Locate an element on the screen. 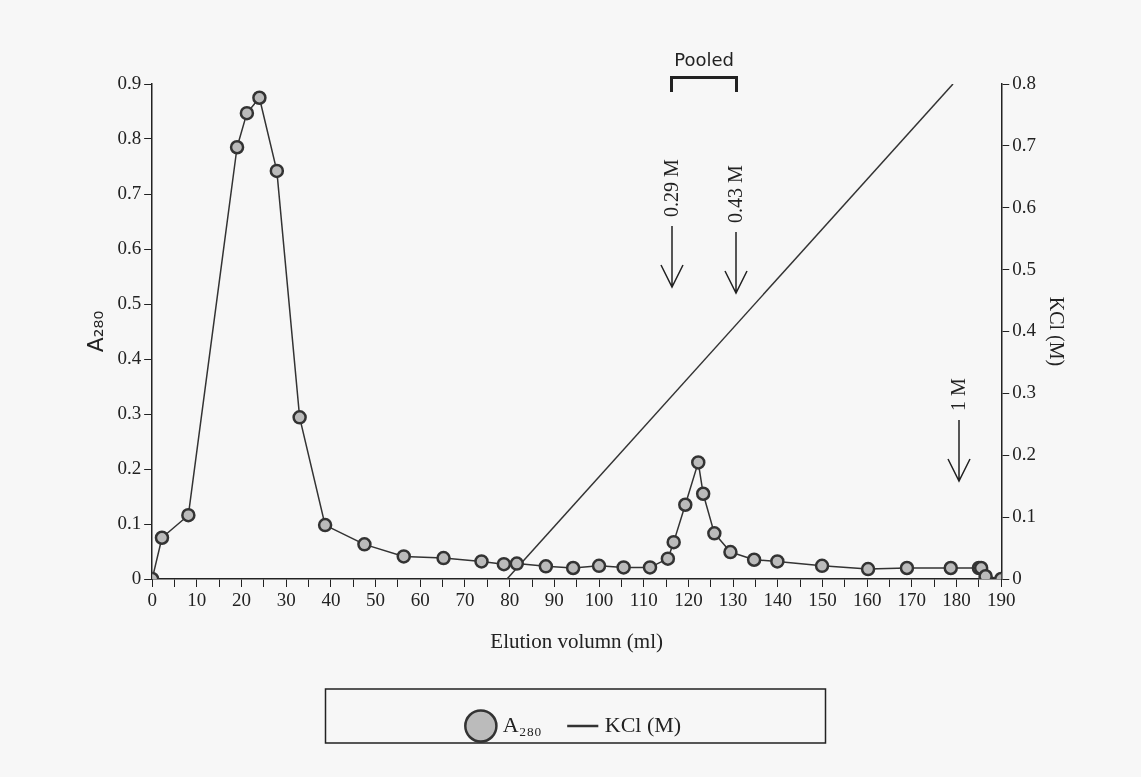 The height and width of the screenshot is (777, 1141). y-tick-label: 0.4 is located at coordinates (129, 357).